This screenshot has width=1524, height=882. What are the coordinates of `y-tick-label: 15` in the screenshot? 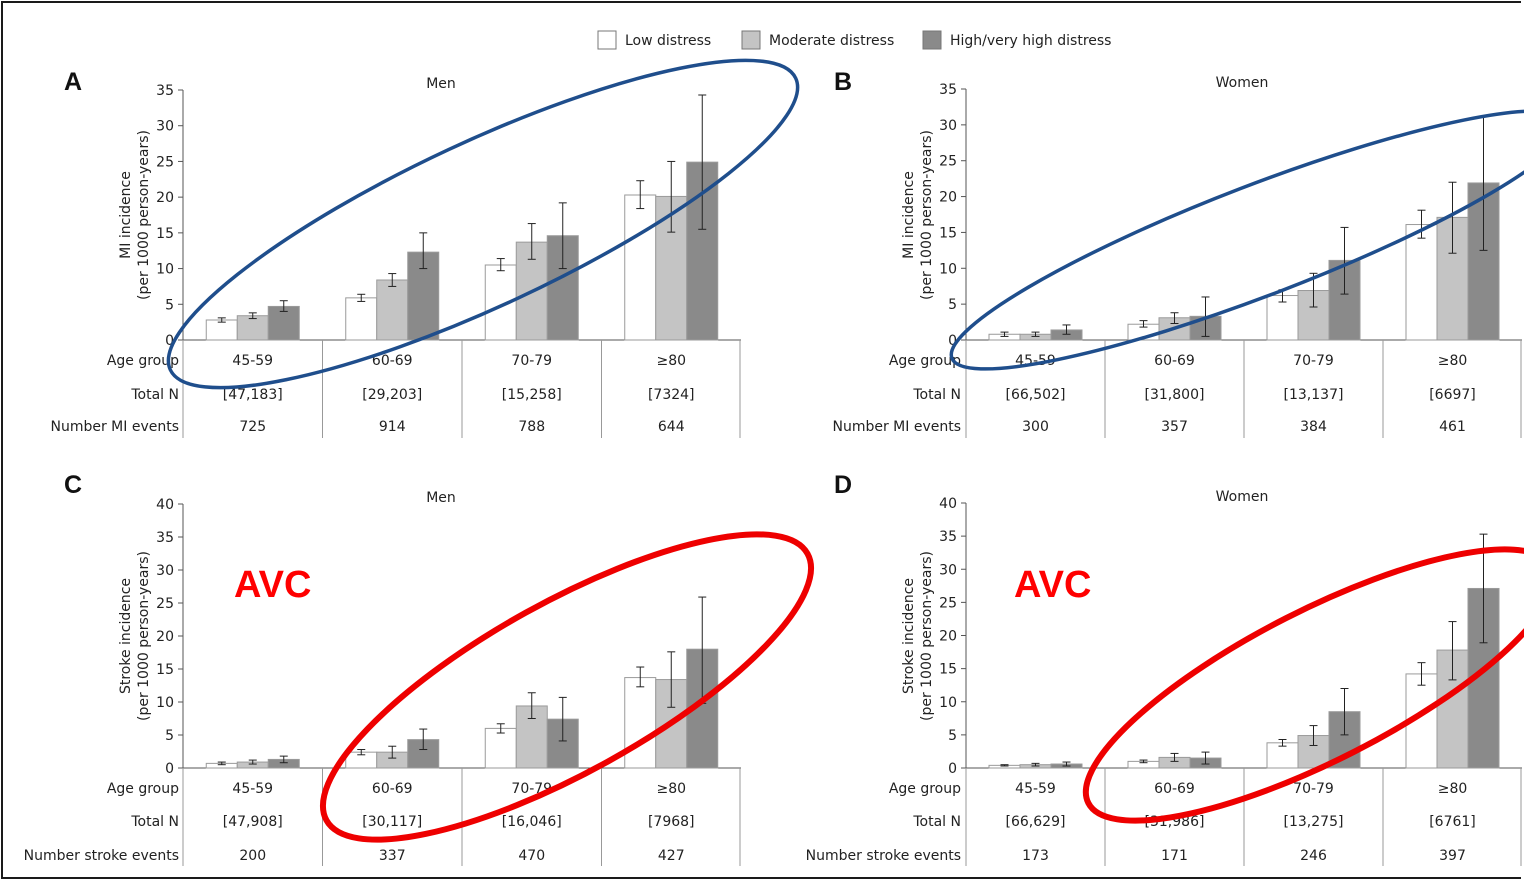 It's located at (948, 233).